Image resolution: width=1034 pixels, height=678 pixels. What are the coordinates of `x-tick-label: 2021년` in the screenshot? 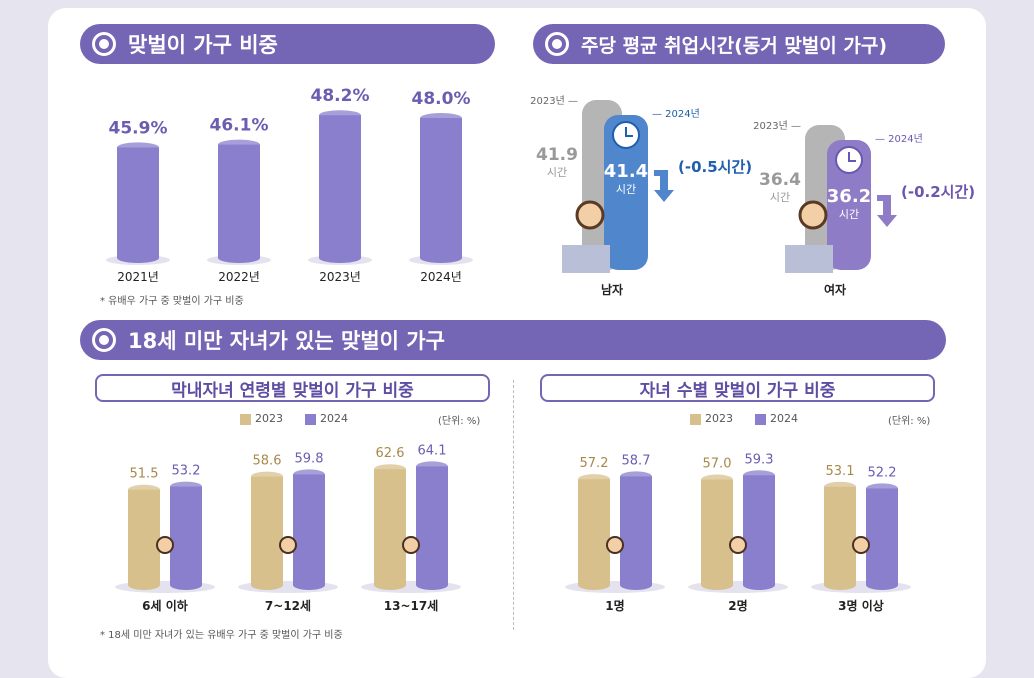 It's located at (138, 277).